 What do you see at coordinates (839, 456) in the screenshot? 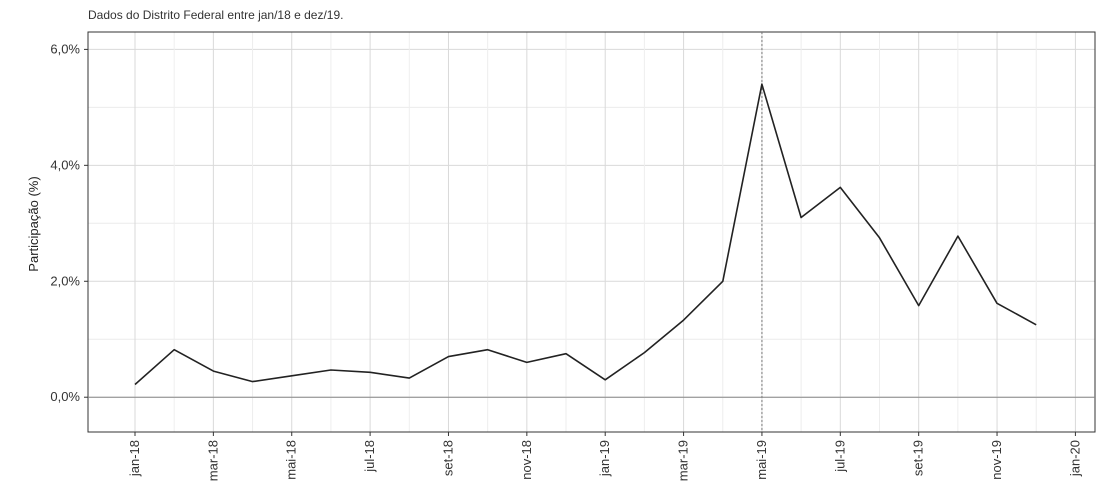
I see `x-tick-label: jul-19` at bounding box center [839, 456].